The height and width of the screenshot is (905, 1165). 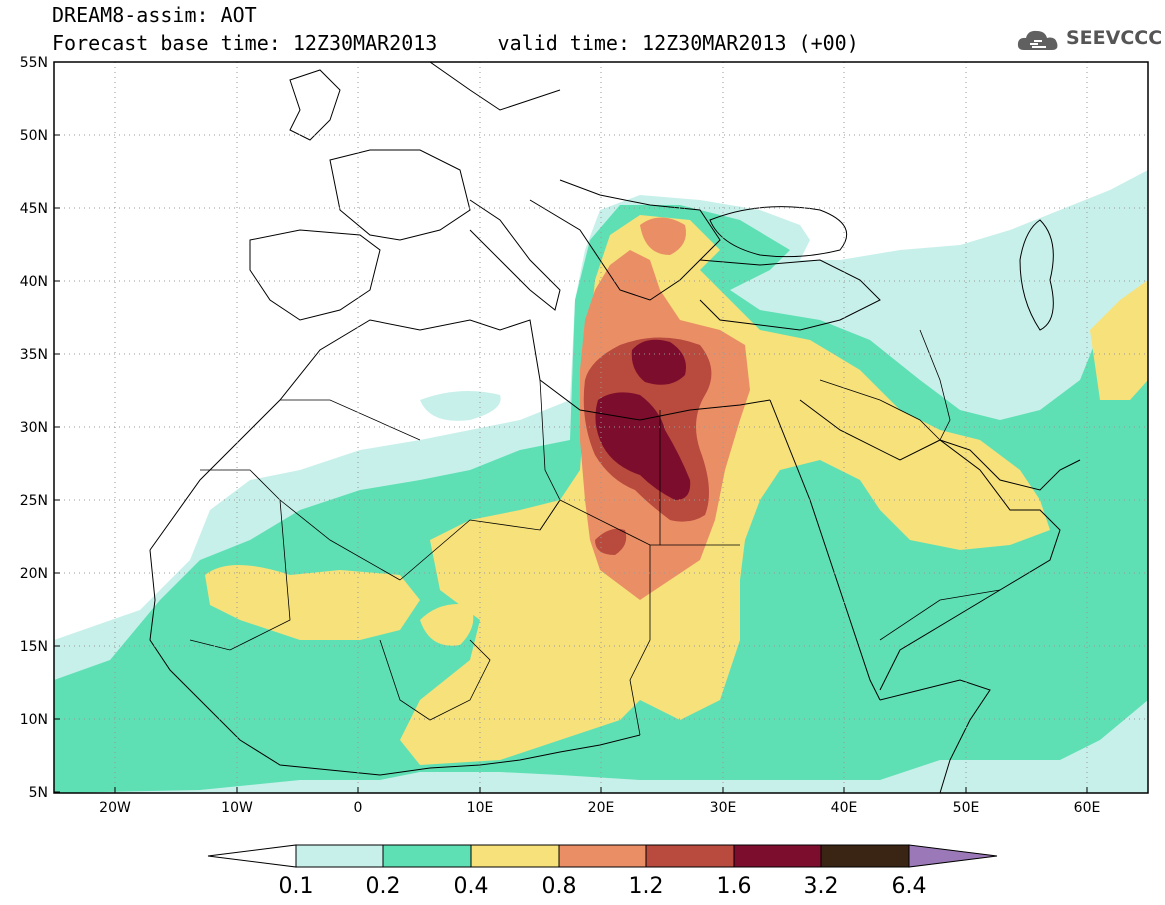 I want to click on seevccc-logo: SEEVCCC, so click(x=1089, y=40).